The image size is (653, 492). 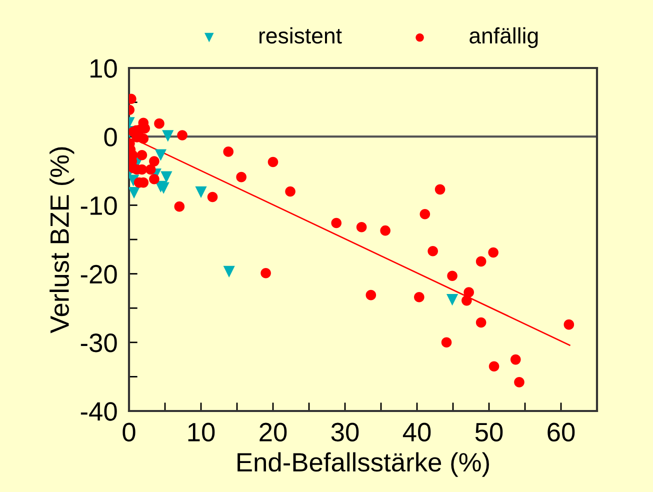 I want to click on x-axis-title: End-Befallsstärke (%), so click(x=363, y=464).